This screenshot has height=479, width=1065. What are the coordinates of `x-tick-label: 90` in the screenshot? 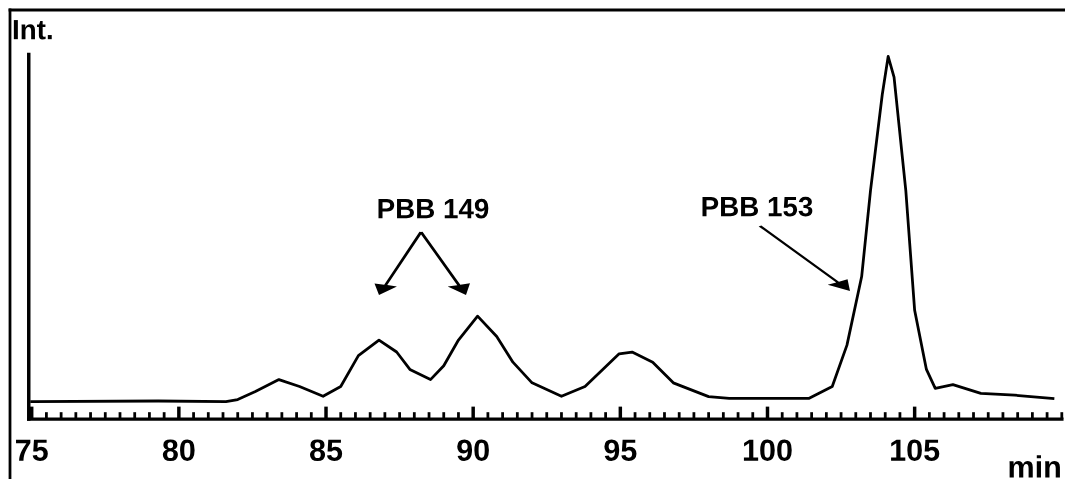 It's located at (473, 450).